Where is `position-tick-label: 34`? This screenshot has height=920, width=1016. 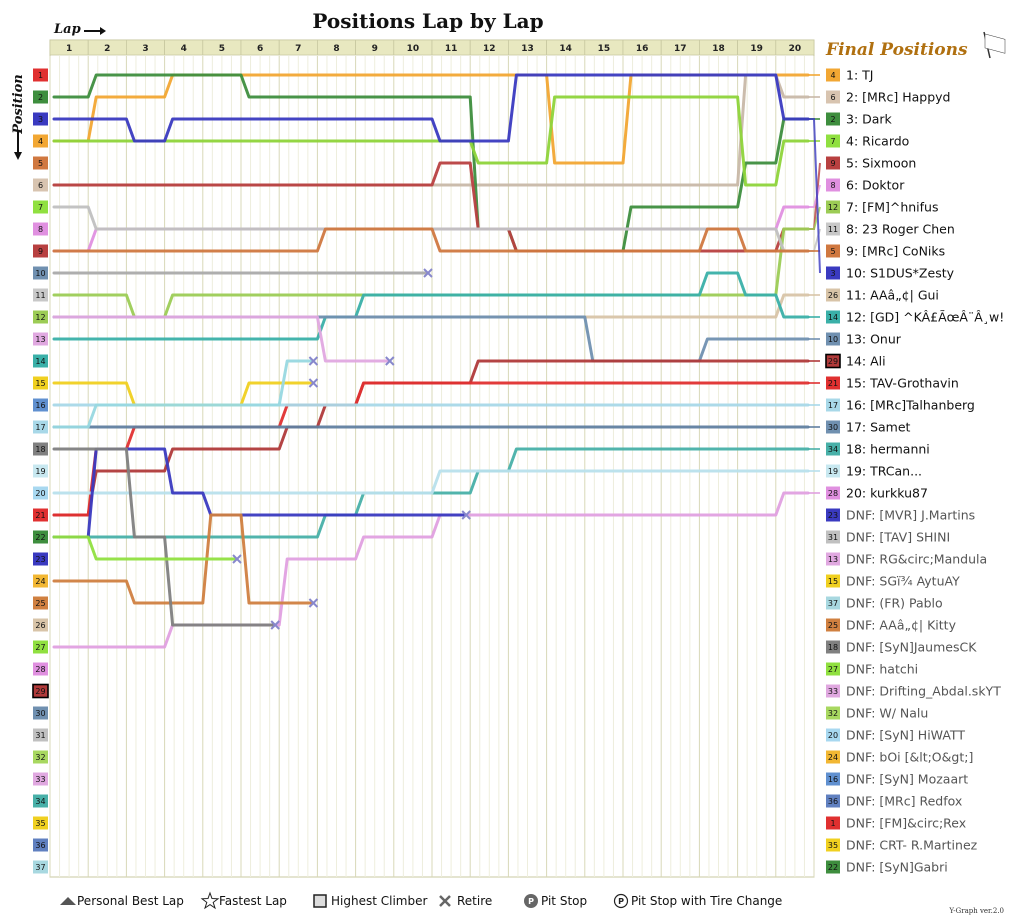
position-tick-label: 34 is located at coordinates (40, 801).